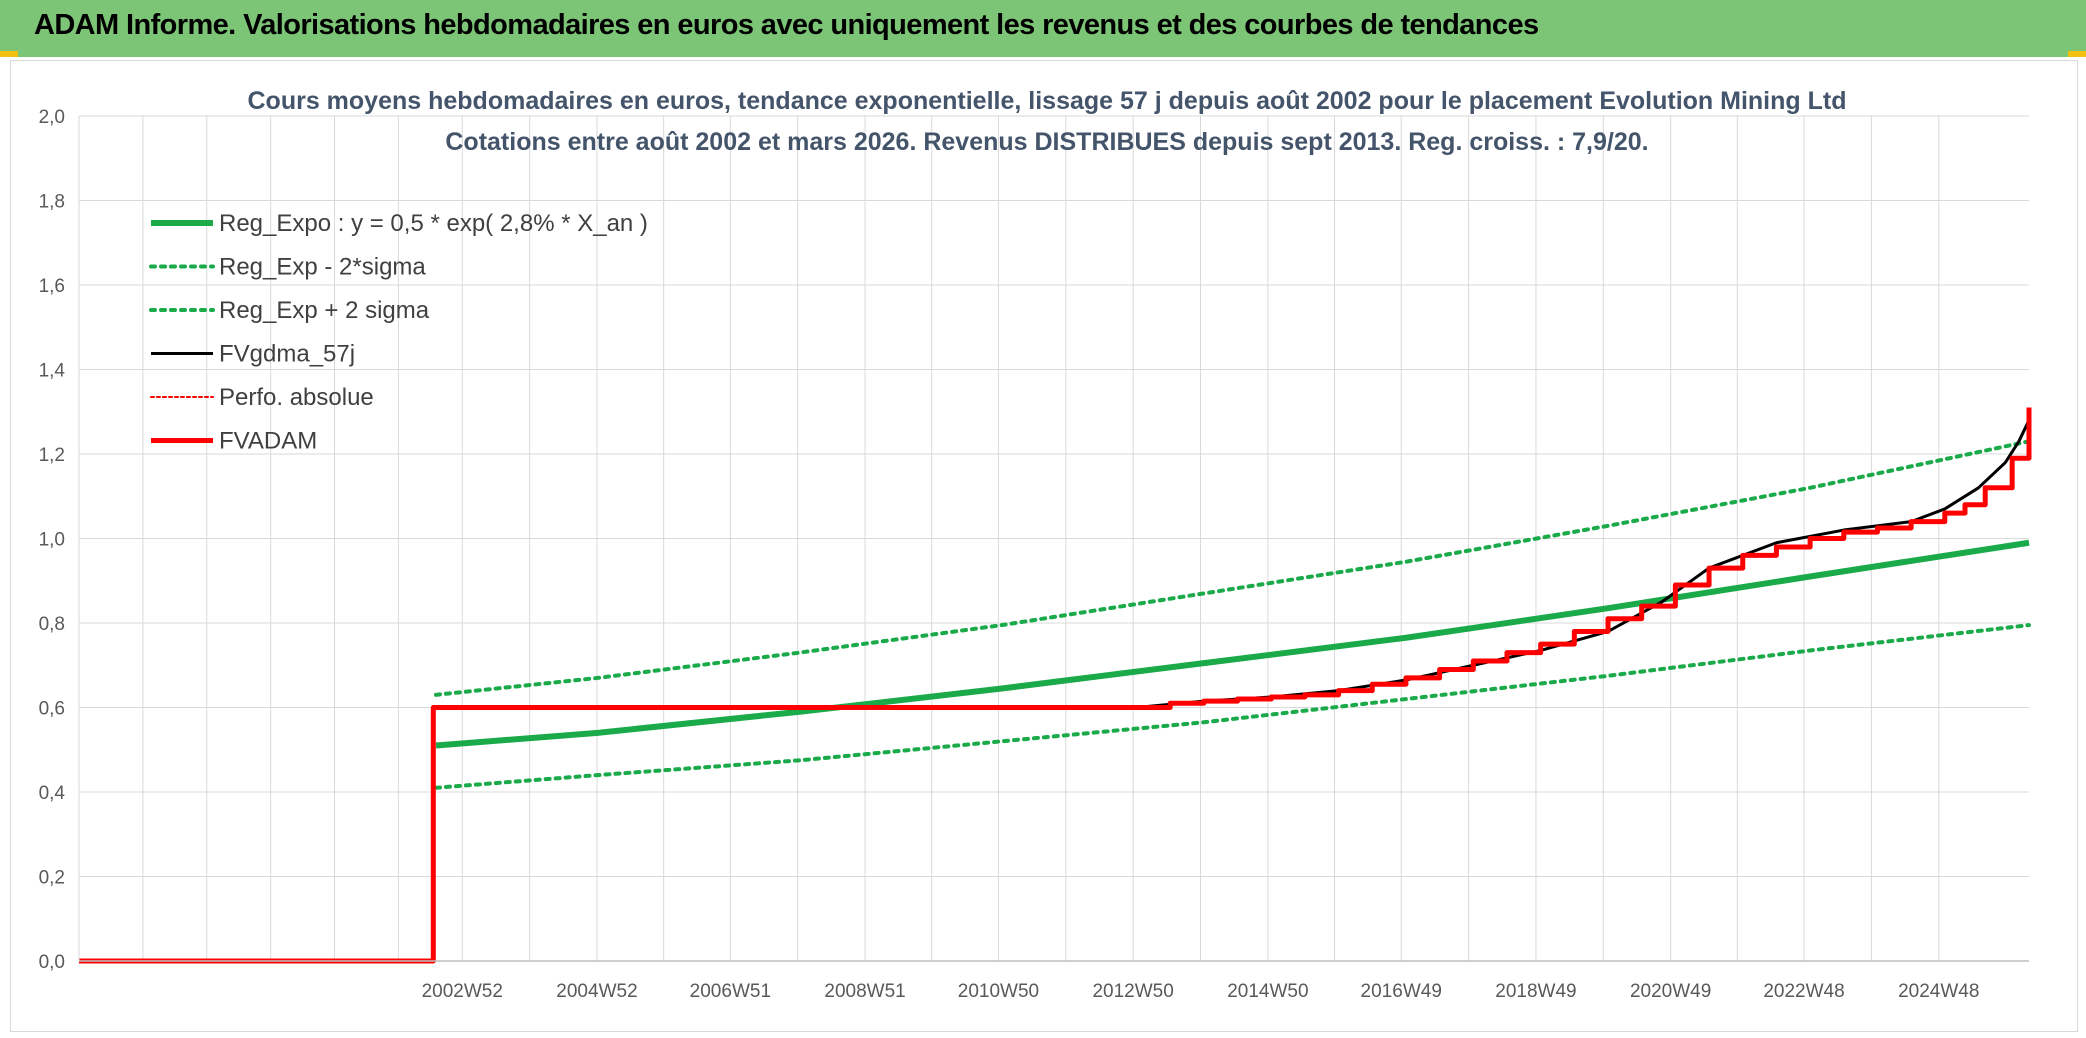  Describe the element at coordinates (596, 991) in the screenshot. I see `x-tick-label: 2004W52` at that location.